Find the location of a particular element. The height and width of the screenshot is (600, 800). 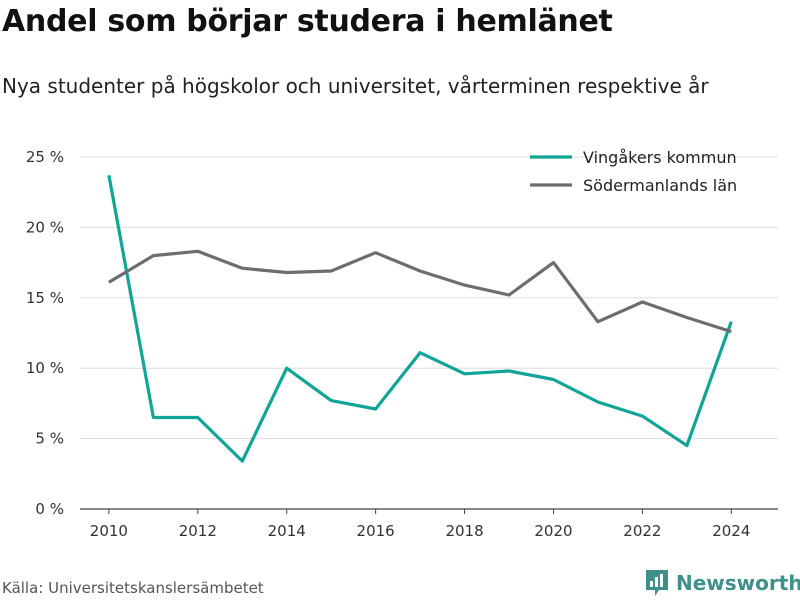

x-tick-label: 2018 is located at coordinates (464, 531).